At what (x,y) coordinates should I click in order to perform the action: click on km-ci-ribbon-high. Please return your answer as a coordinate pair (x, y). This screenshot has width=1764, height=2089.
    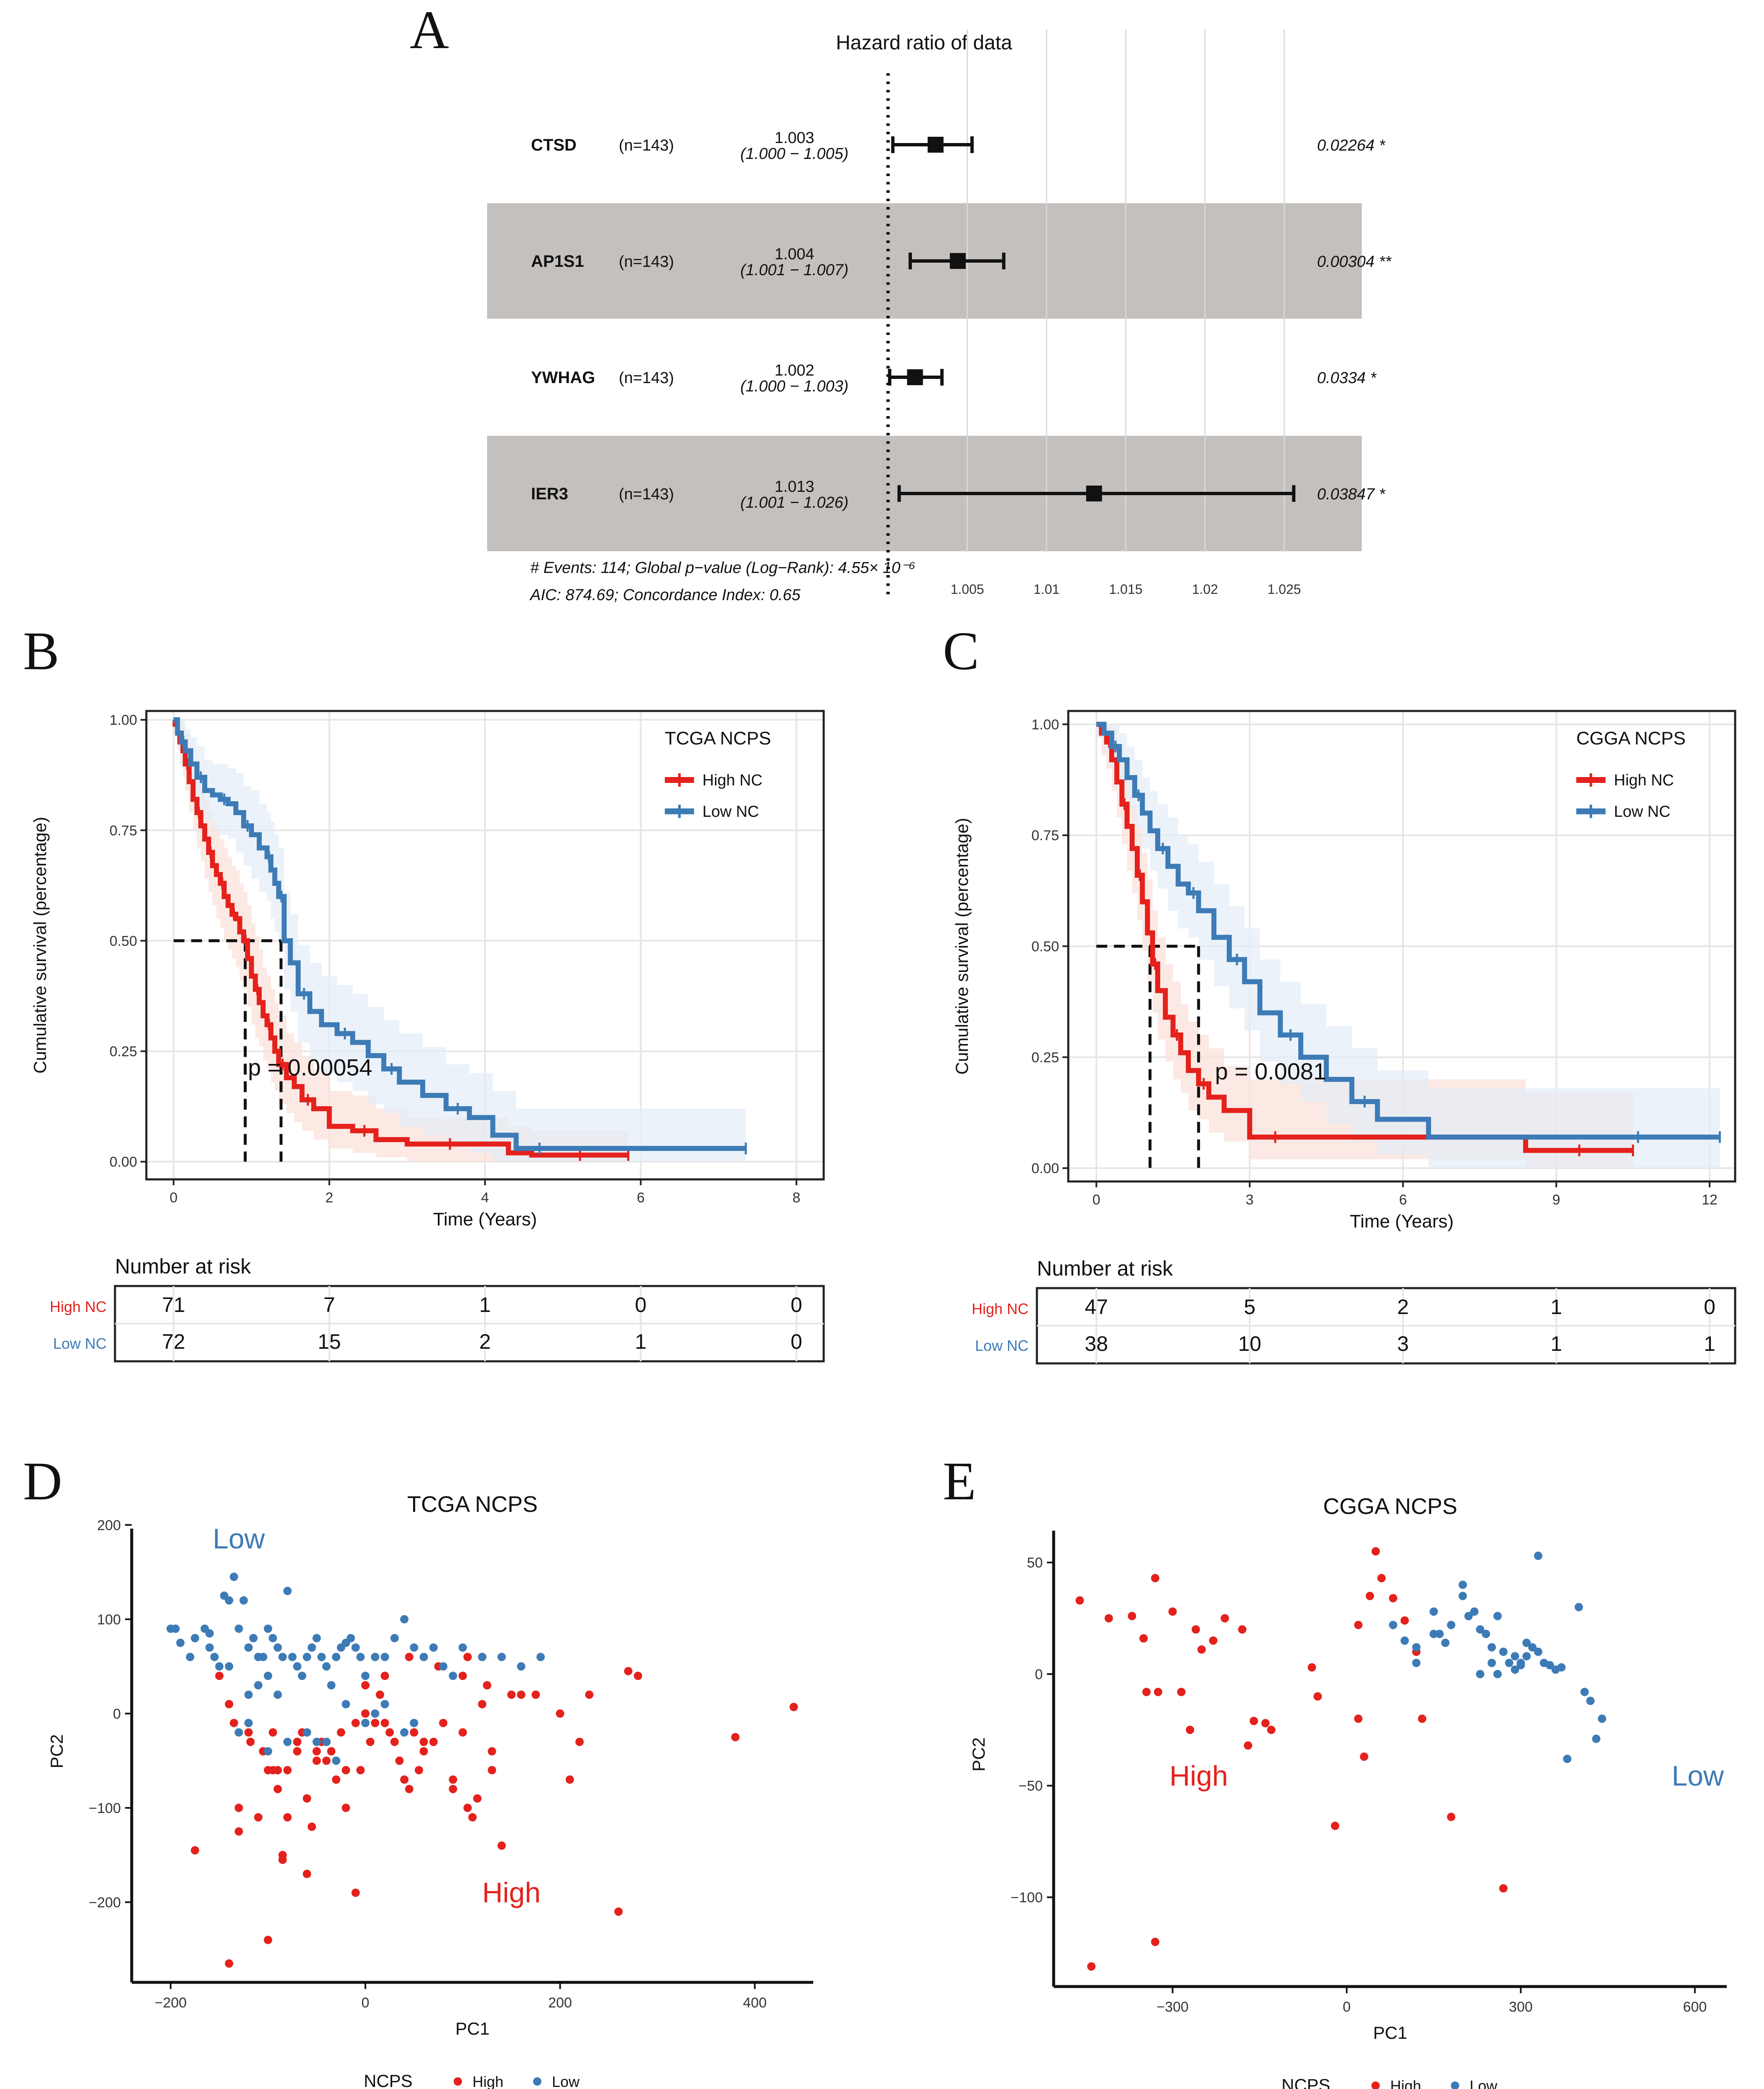
    Looking at the image, I should click on (401, 941).